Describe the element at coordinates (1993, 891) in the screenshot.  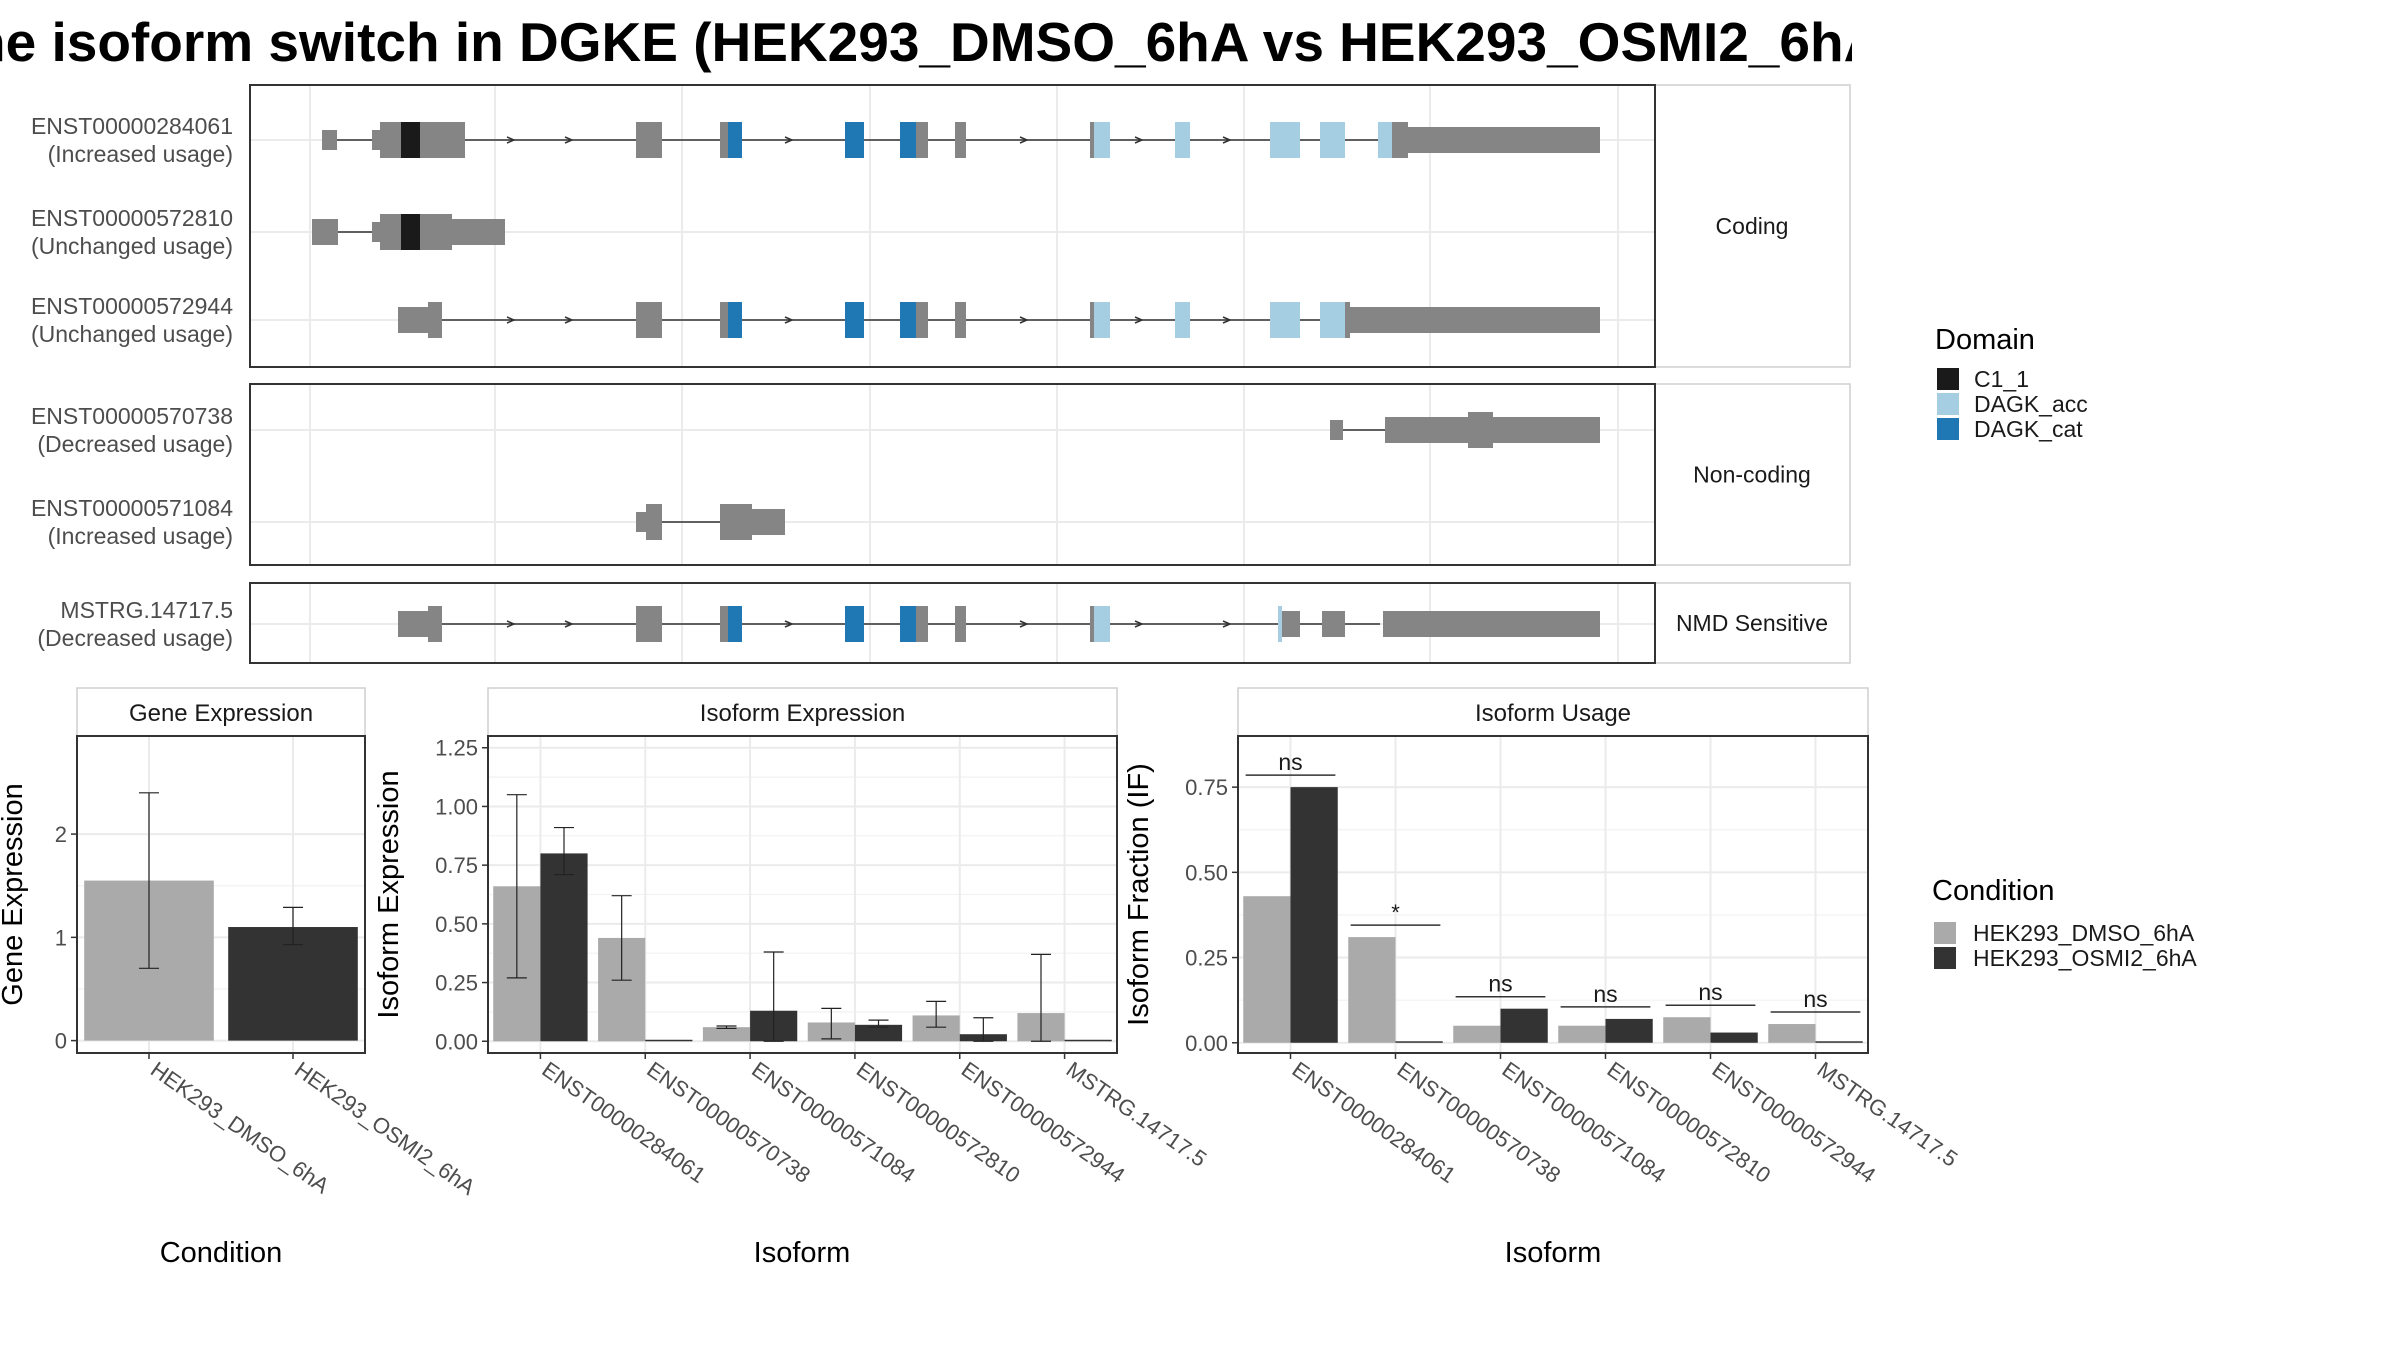
I see `condition-legend-title: Condition` at that location.